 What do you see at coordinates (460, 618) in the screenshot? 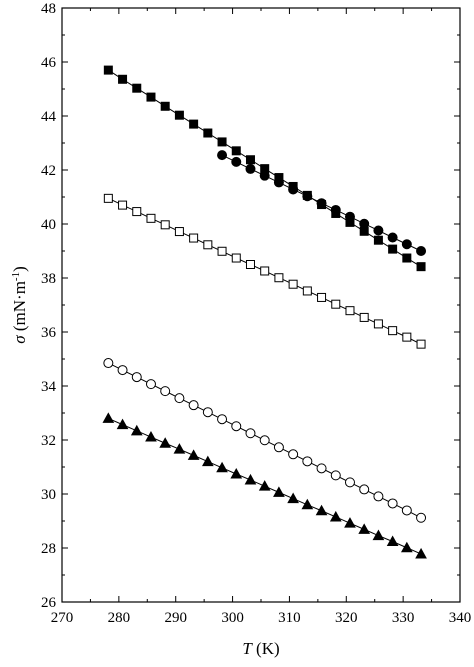
I see `x-tick-label: 340` at bounding box center [460, 618].